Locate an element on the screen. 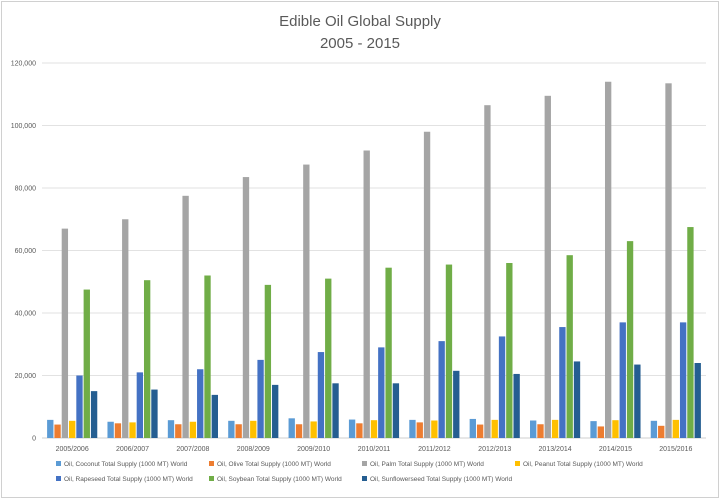 Image resolution: width=721 pixels, height=500 pixels. x-tick-label: 2010/2011 is located at coordinates (374, 449).